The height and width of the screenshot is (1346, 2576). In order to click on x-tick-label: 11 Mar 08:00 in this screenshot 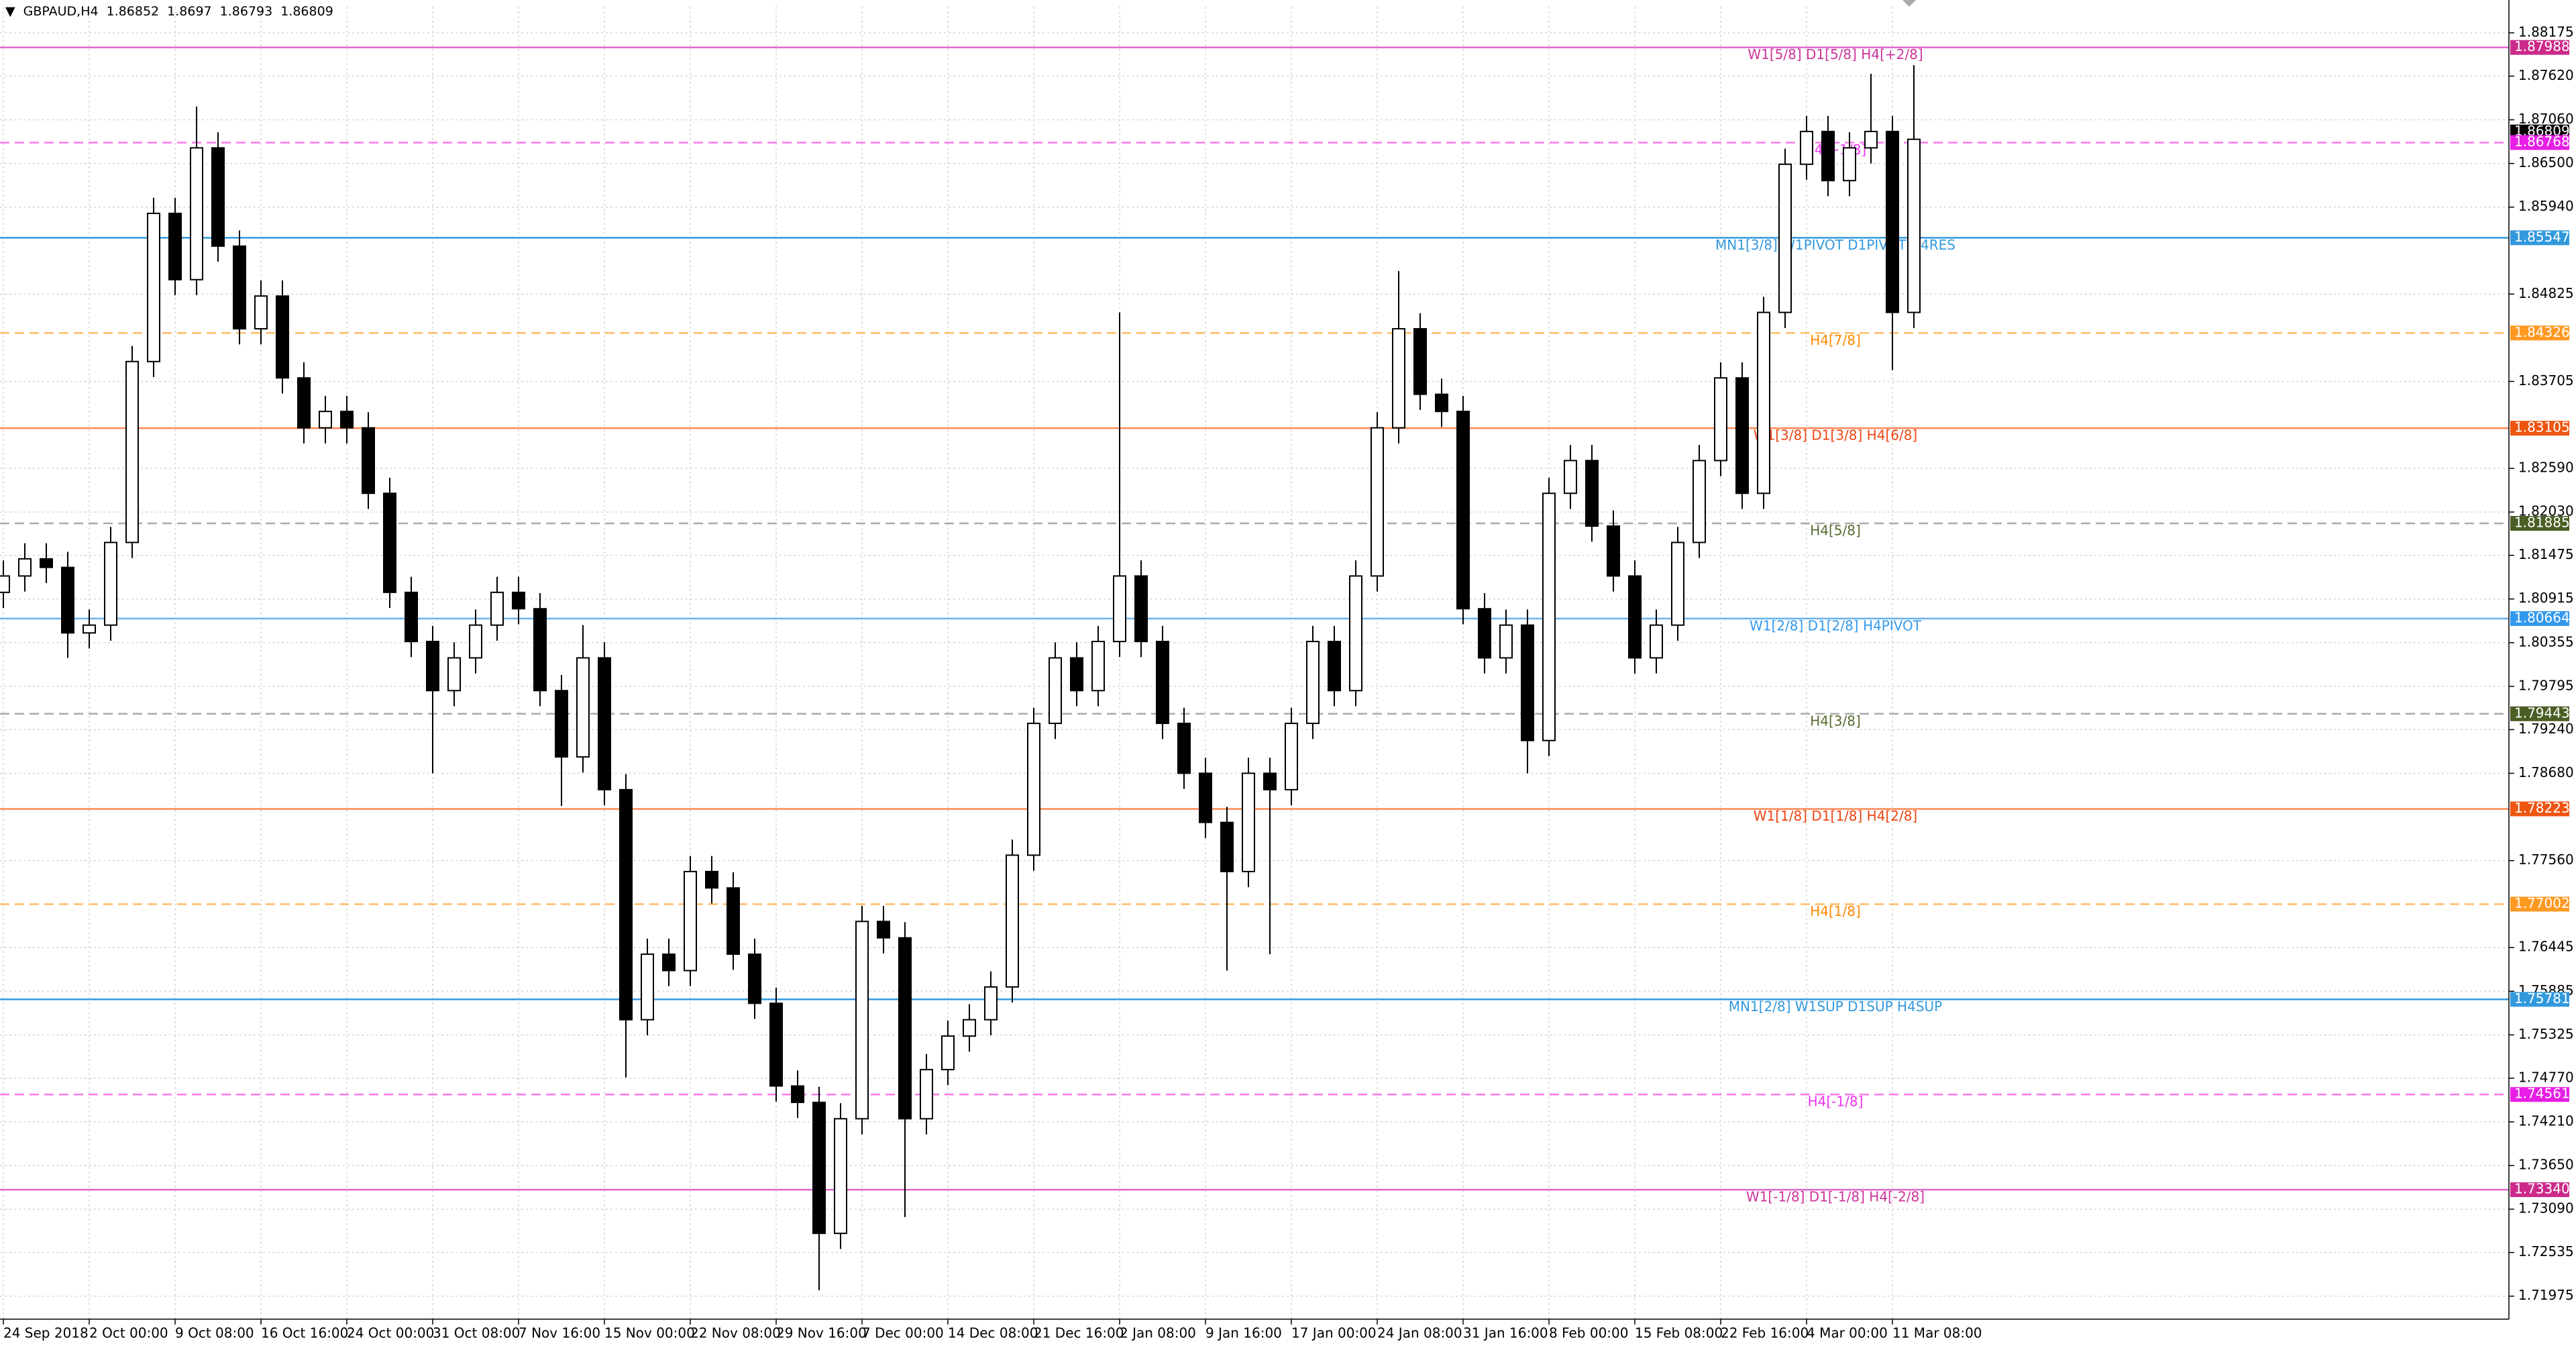, I will do `click(1937, 1333)`.